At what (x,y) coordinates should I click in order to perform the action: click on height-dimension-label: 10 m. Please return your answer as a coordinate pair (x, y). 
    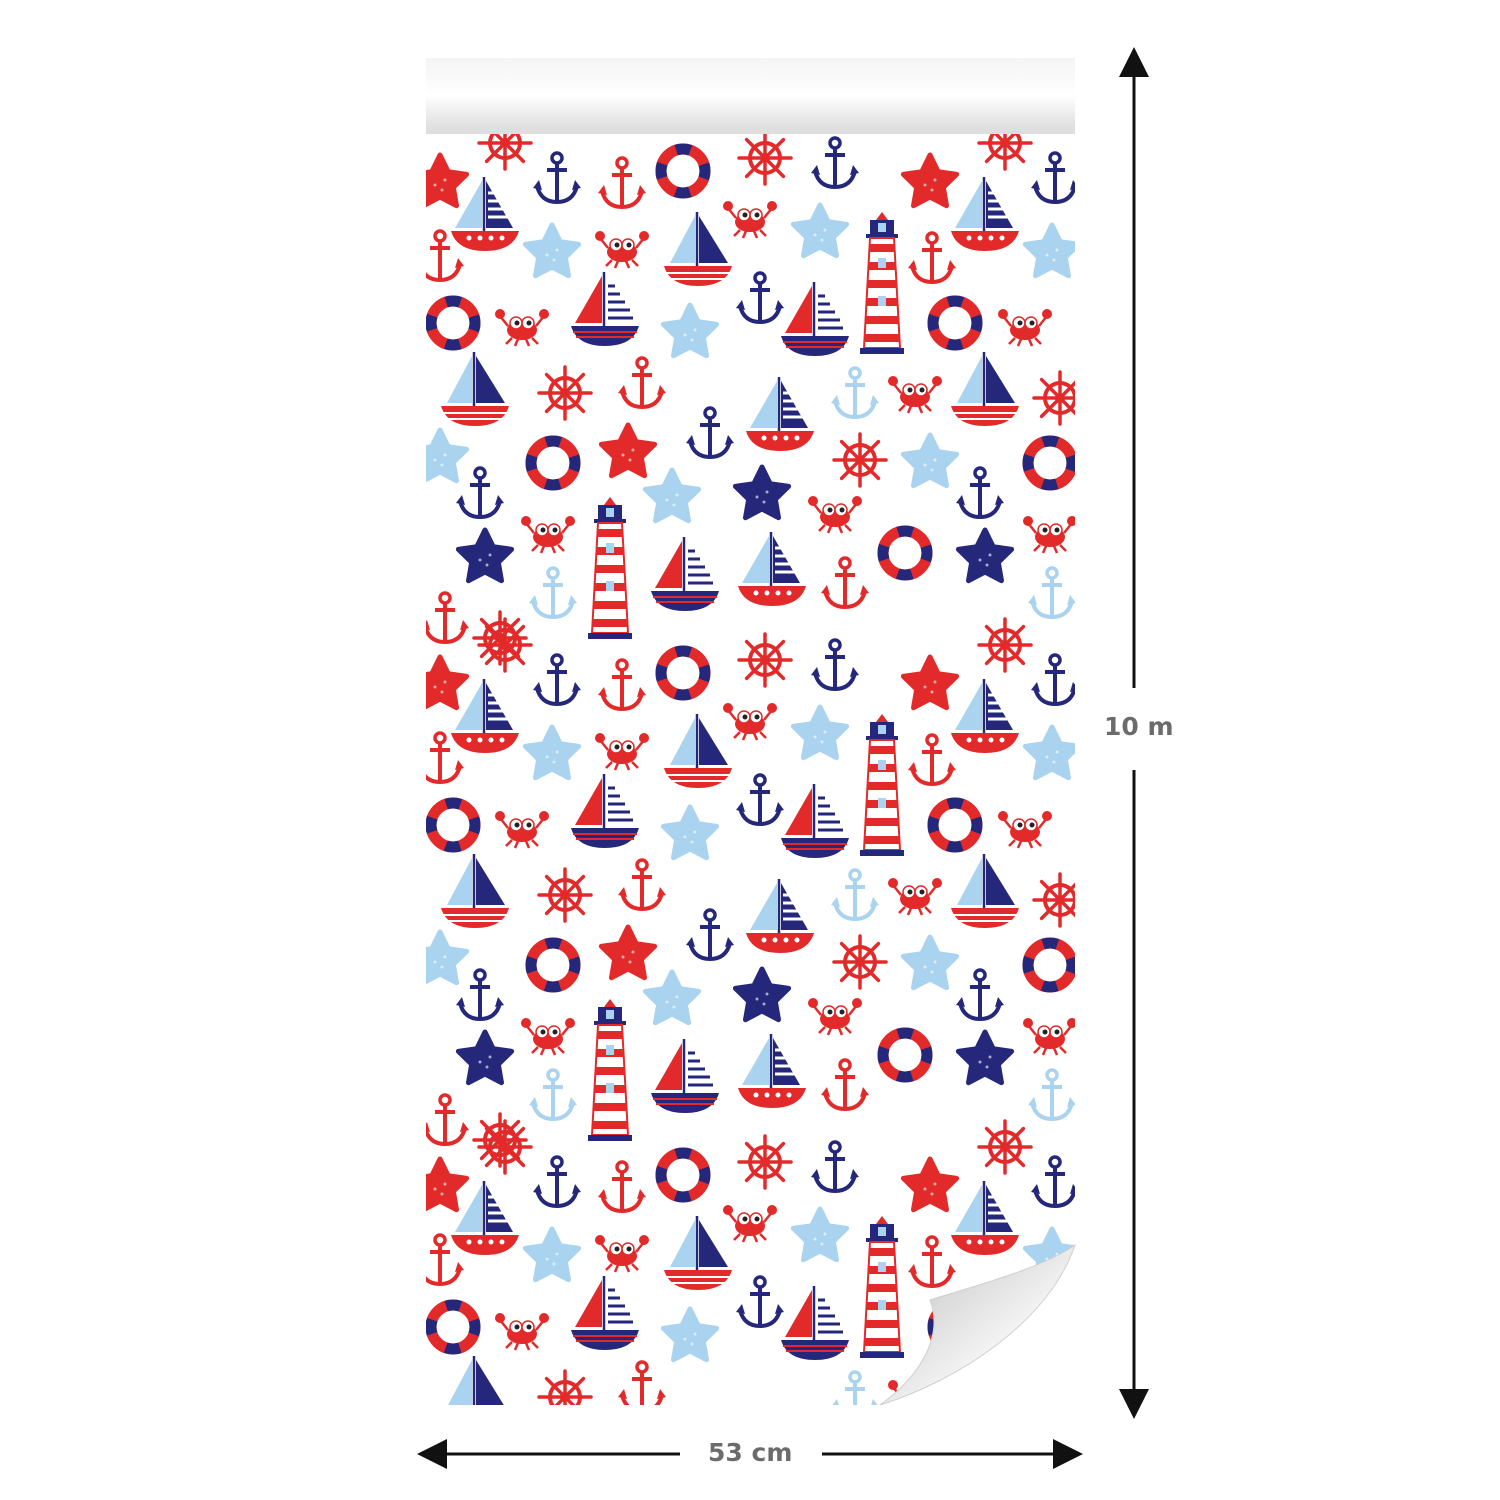
    Looking at the image, I should click on (1139, 726).